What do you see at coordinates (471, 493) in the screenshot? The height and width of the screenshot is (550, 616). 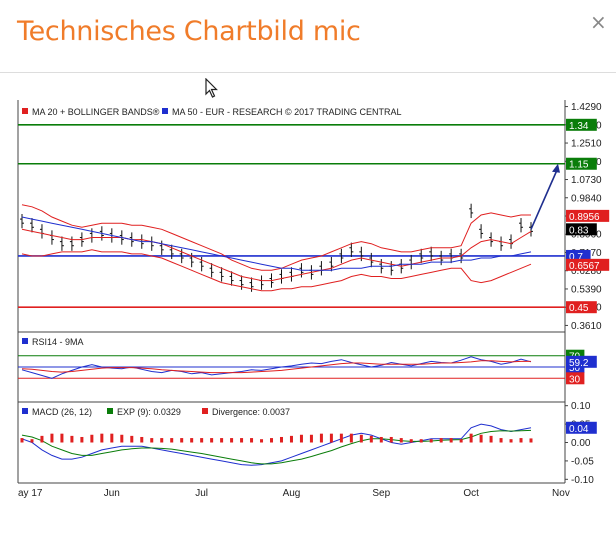 I see `x-tick-label: Oct` at bounding box center [471, 493].